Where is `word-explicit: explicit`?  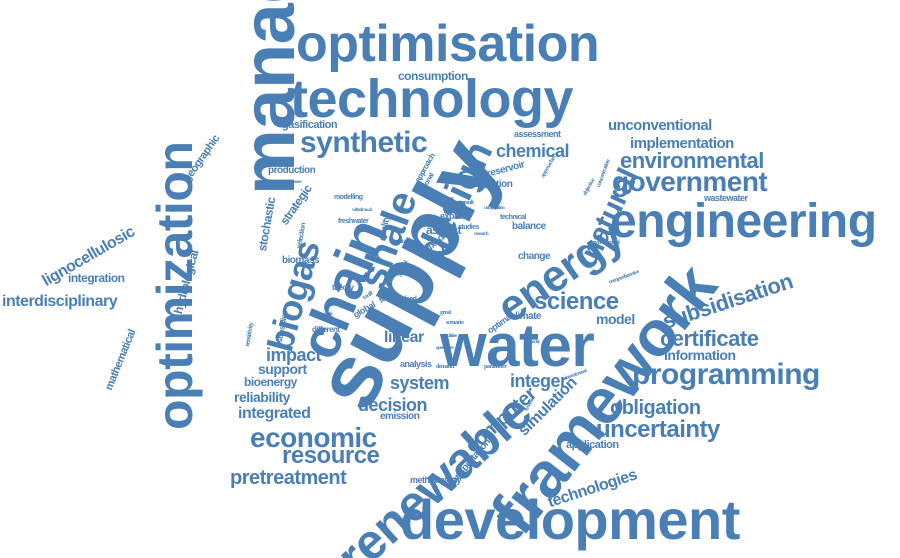
word-explicit: explicit is located at coordinates (454, 216).